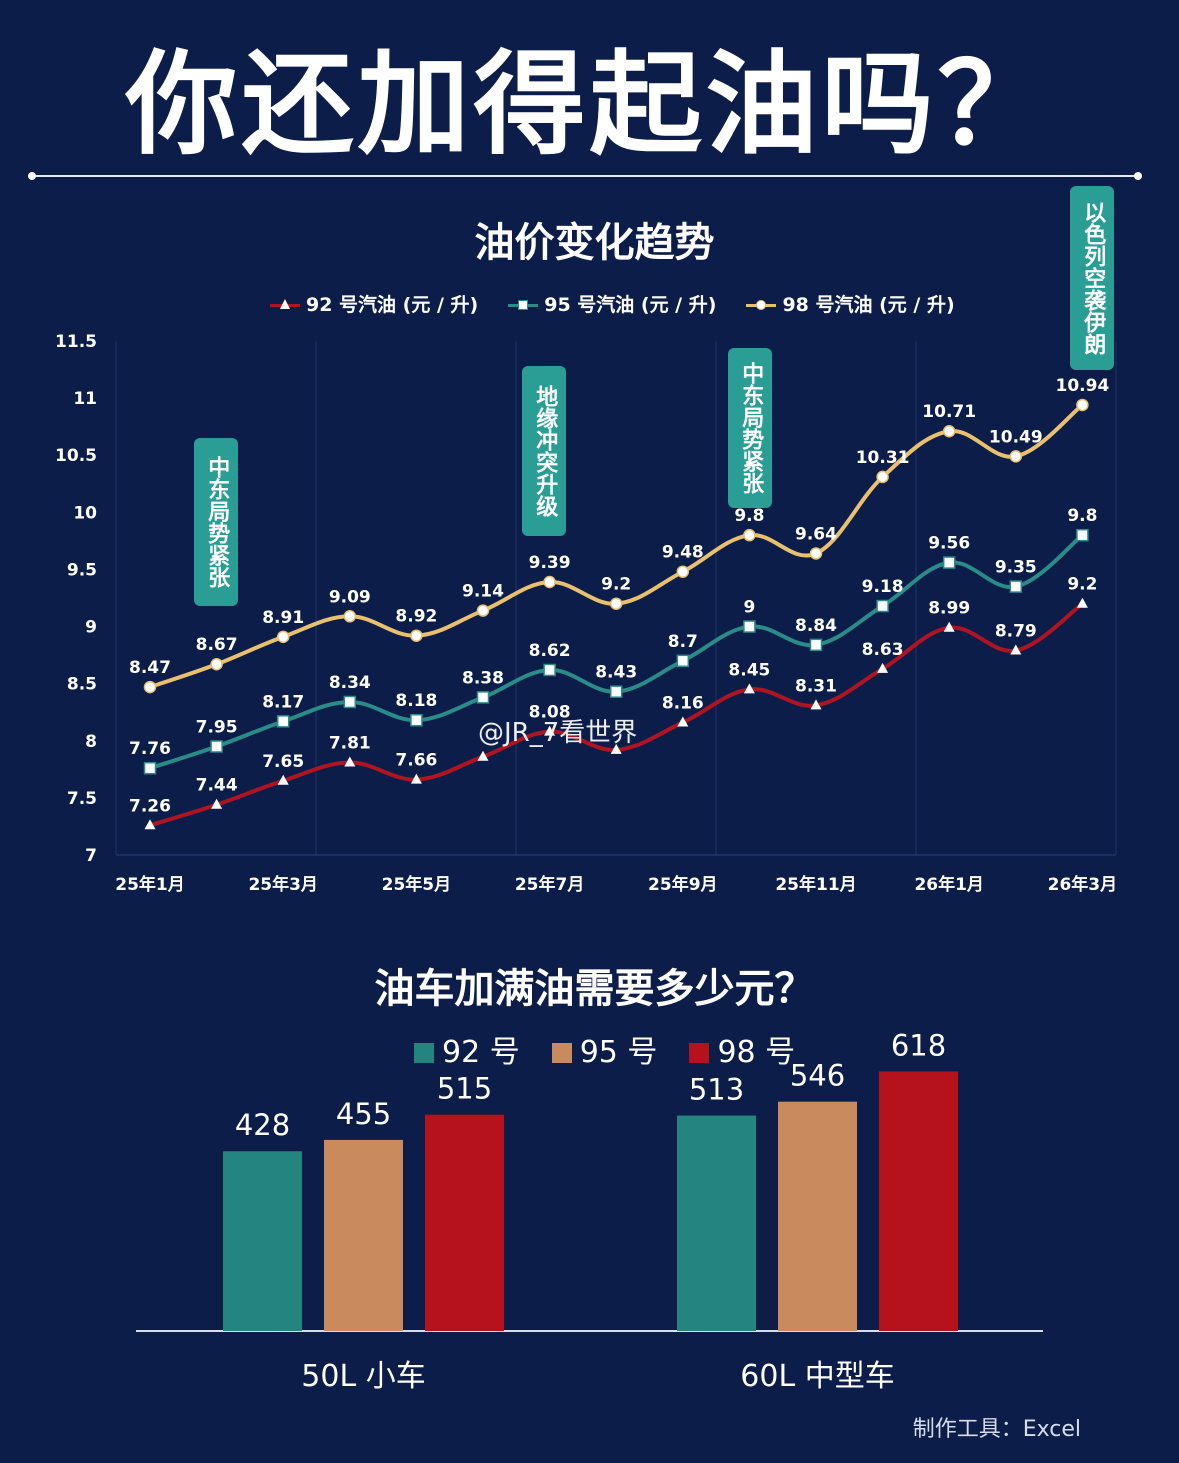 The height and width of the screenshot is (1463, 1179). What do you see at coordinates (817, 1076) in the screenshot?
I see `bar-value-label: 546` at bounding box center [817, 1076].